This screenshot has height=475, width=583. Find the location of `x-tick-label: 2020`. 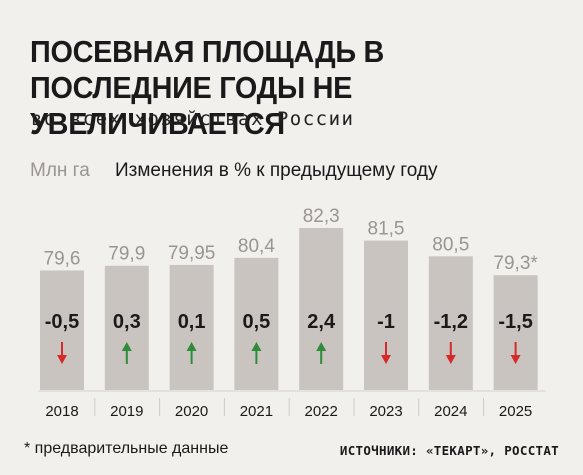

x-tick-label: 2020 is located at coordinates (191, 411).